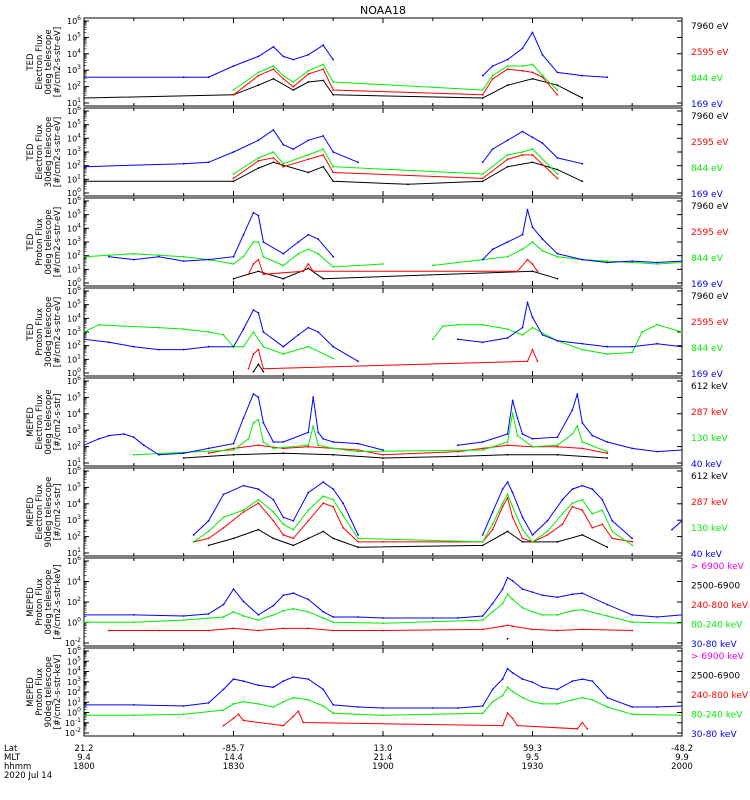 The image size is (750, 800). What do you see at coordinates (74, 429) in the screenshot?
I see `y-tick-label: 10³` at bounding box center [74, 429].